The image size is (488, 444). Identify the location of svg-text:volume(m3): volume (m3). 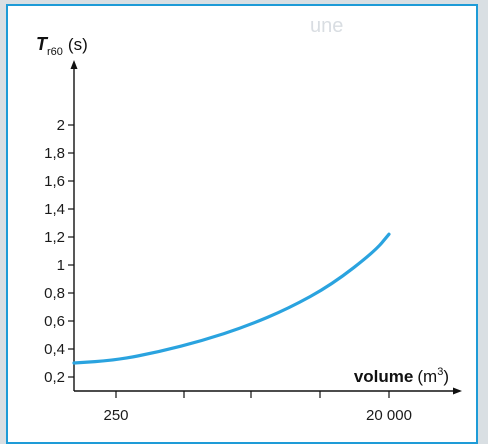
(401, 376).